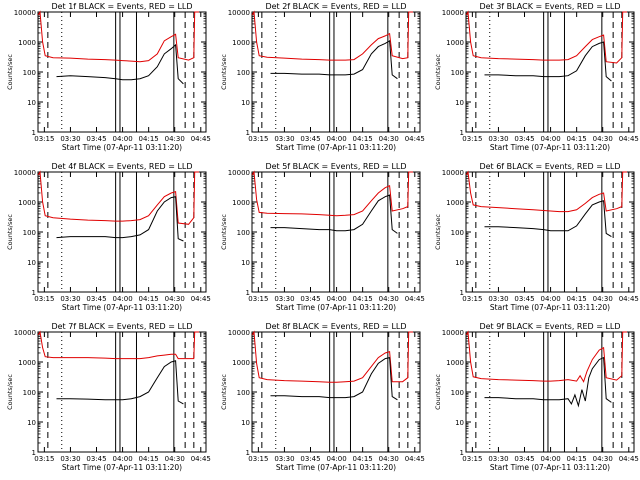 Image resolution: width=640 pixels, height=480 pixels. What do you see at coordinates (121, 326) in the screenshot?
I see `panel-title: Det 7f BLACK = Events, RED = LLD` at bounding box center [121, 326].